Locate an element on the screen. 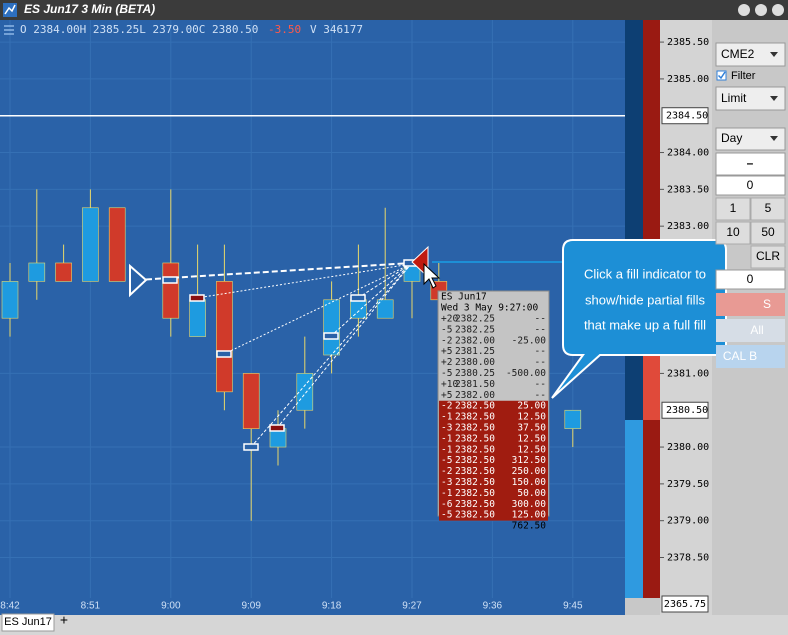 The width and height of the screenshot is (788, 635). y-tick-label: 2383.00 is located at coordinates (688, 226).